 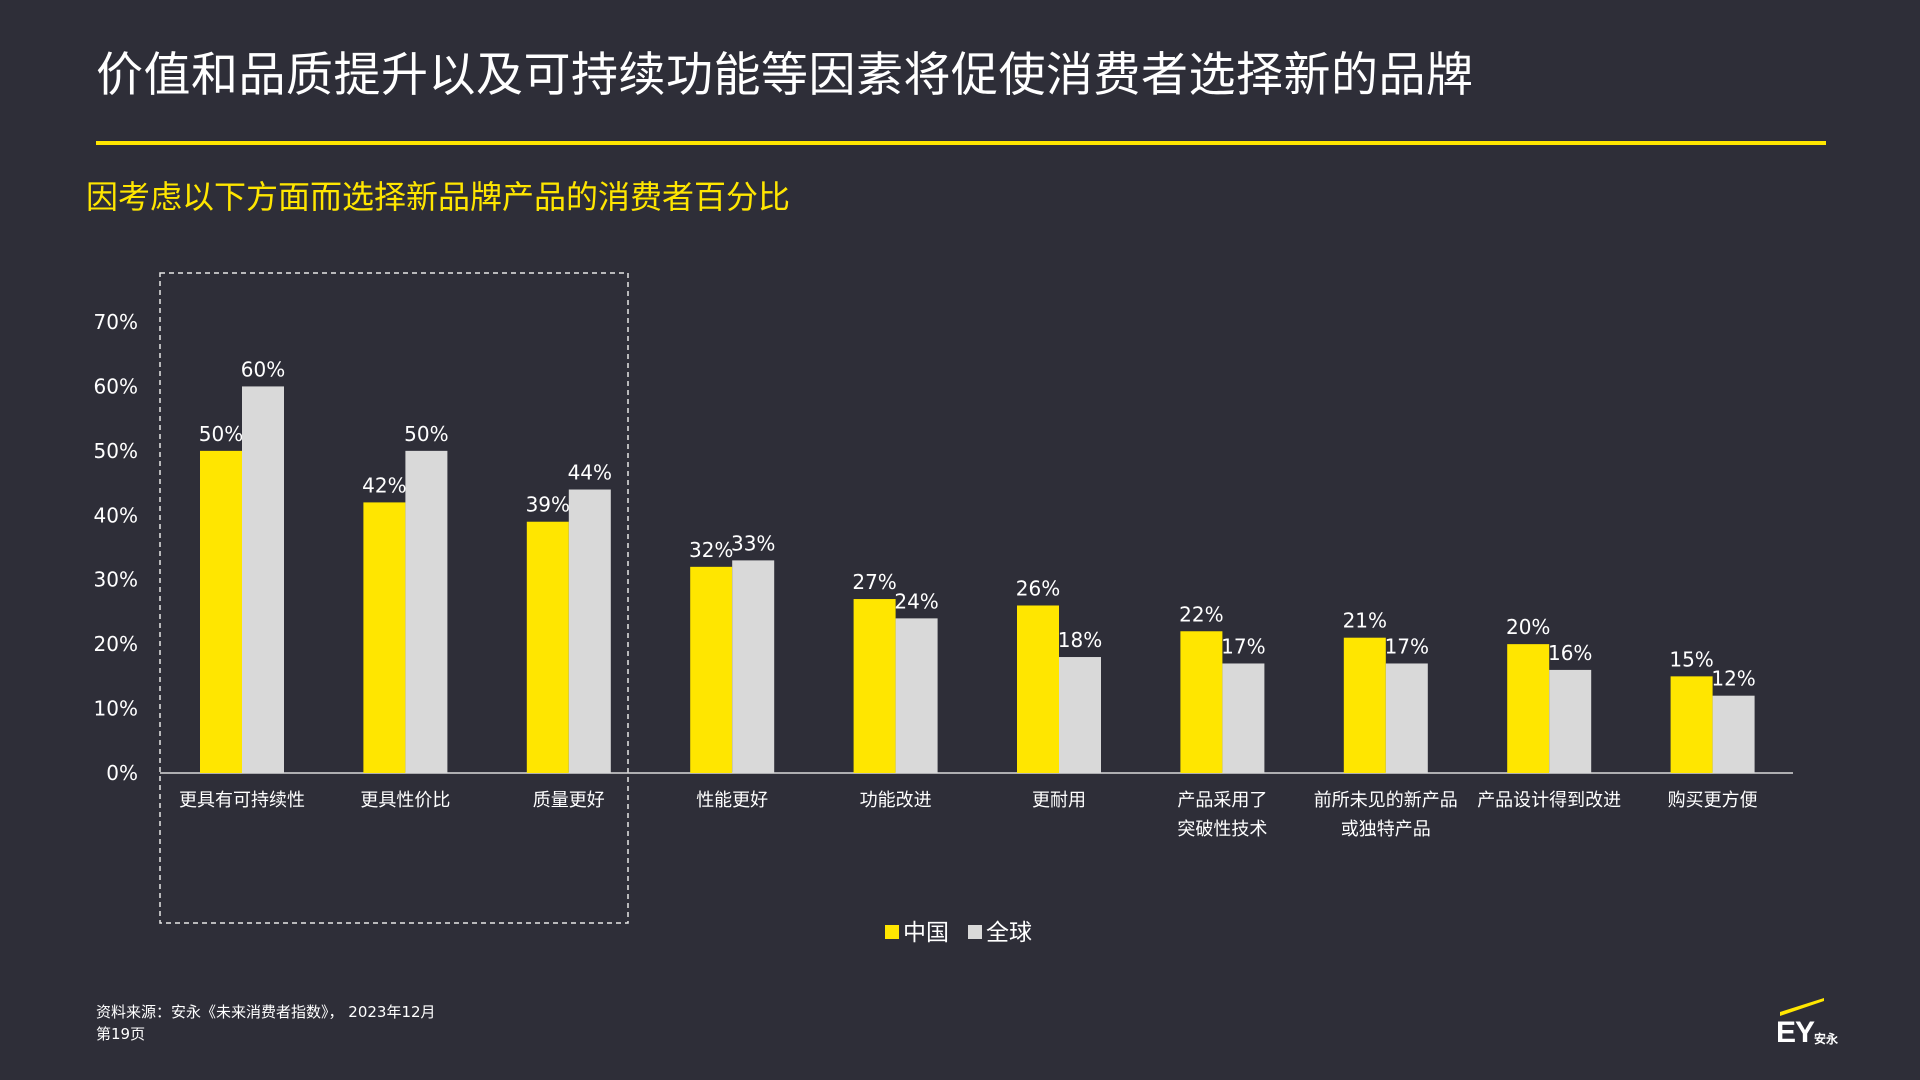 What do you see at coordinates (116, 386) in the screenshot?
I see `y-tick-label: 60%` at bounding box center [116, 386].